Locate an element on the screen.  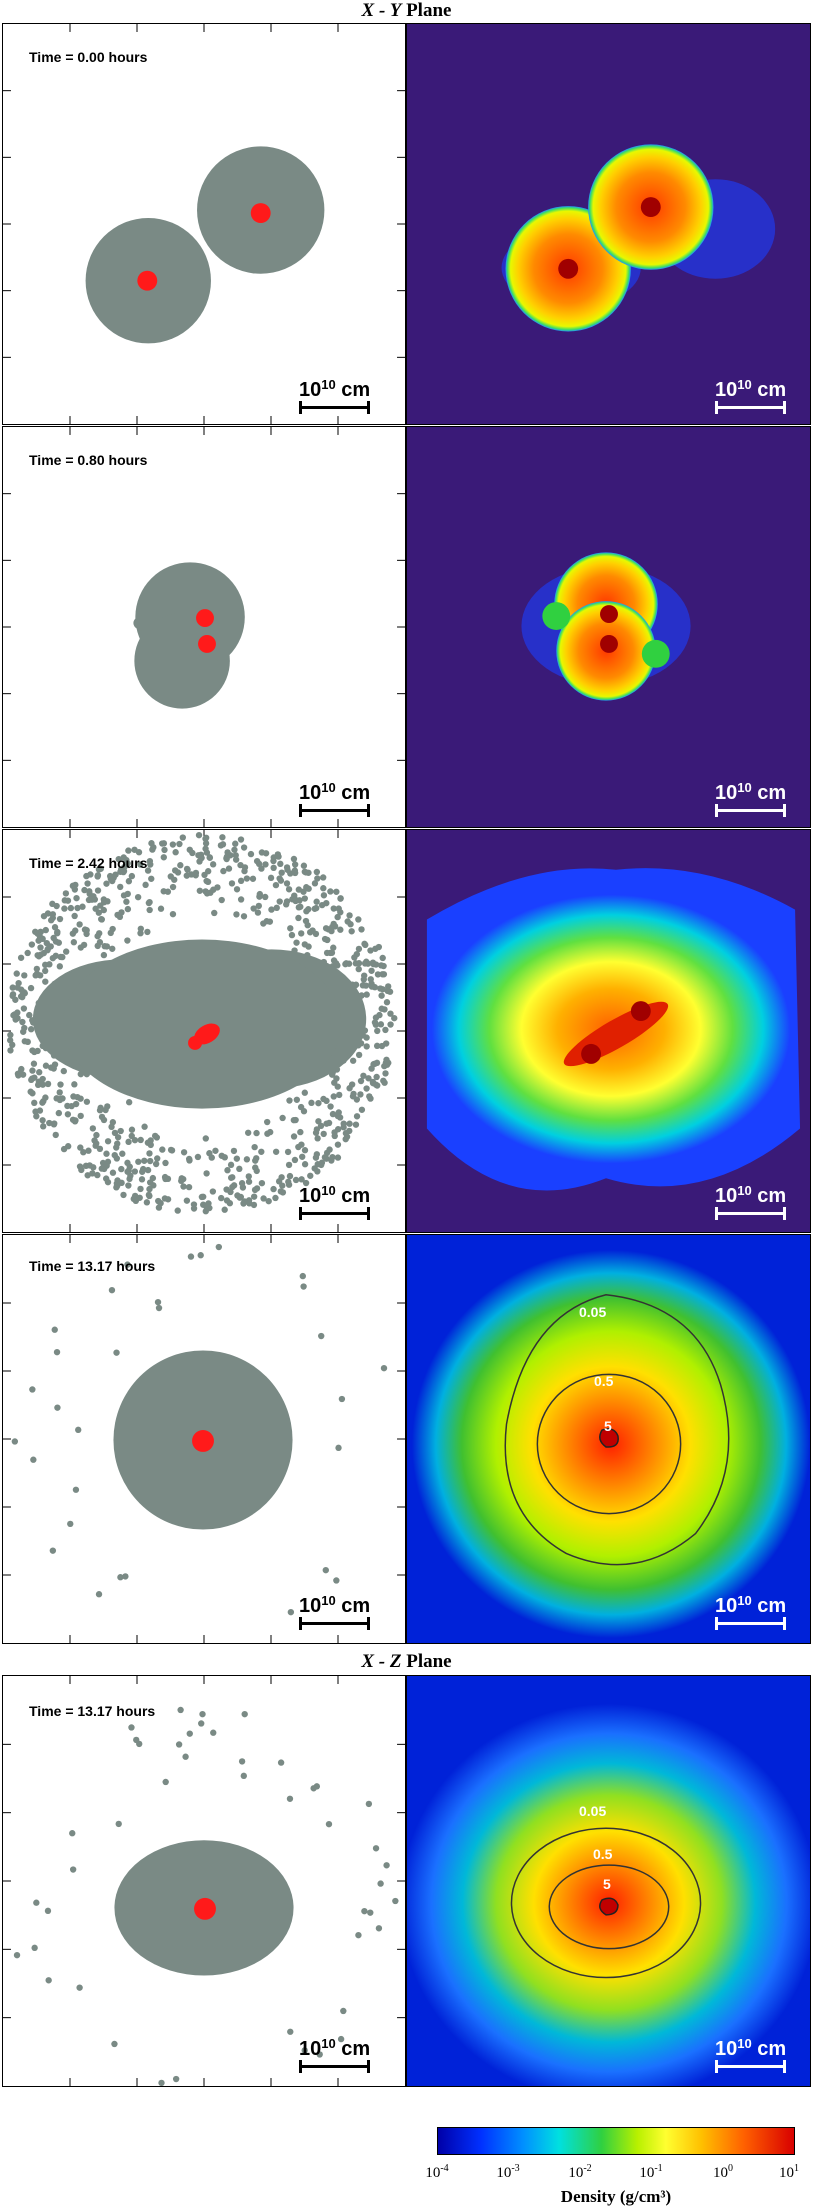
xy-plane-title: X - Y Plane is located at coordinates (406, 11).